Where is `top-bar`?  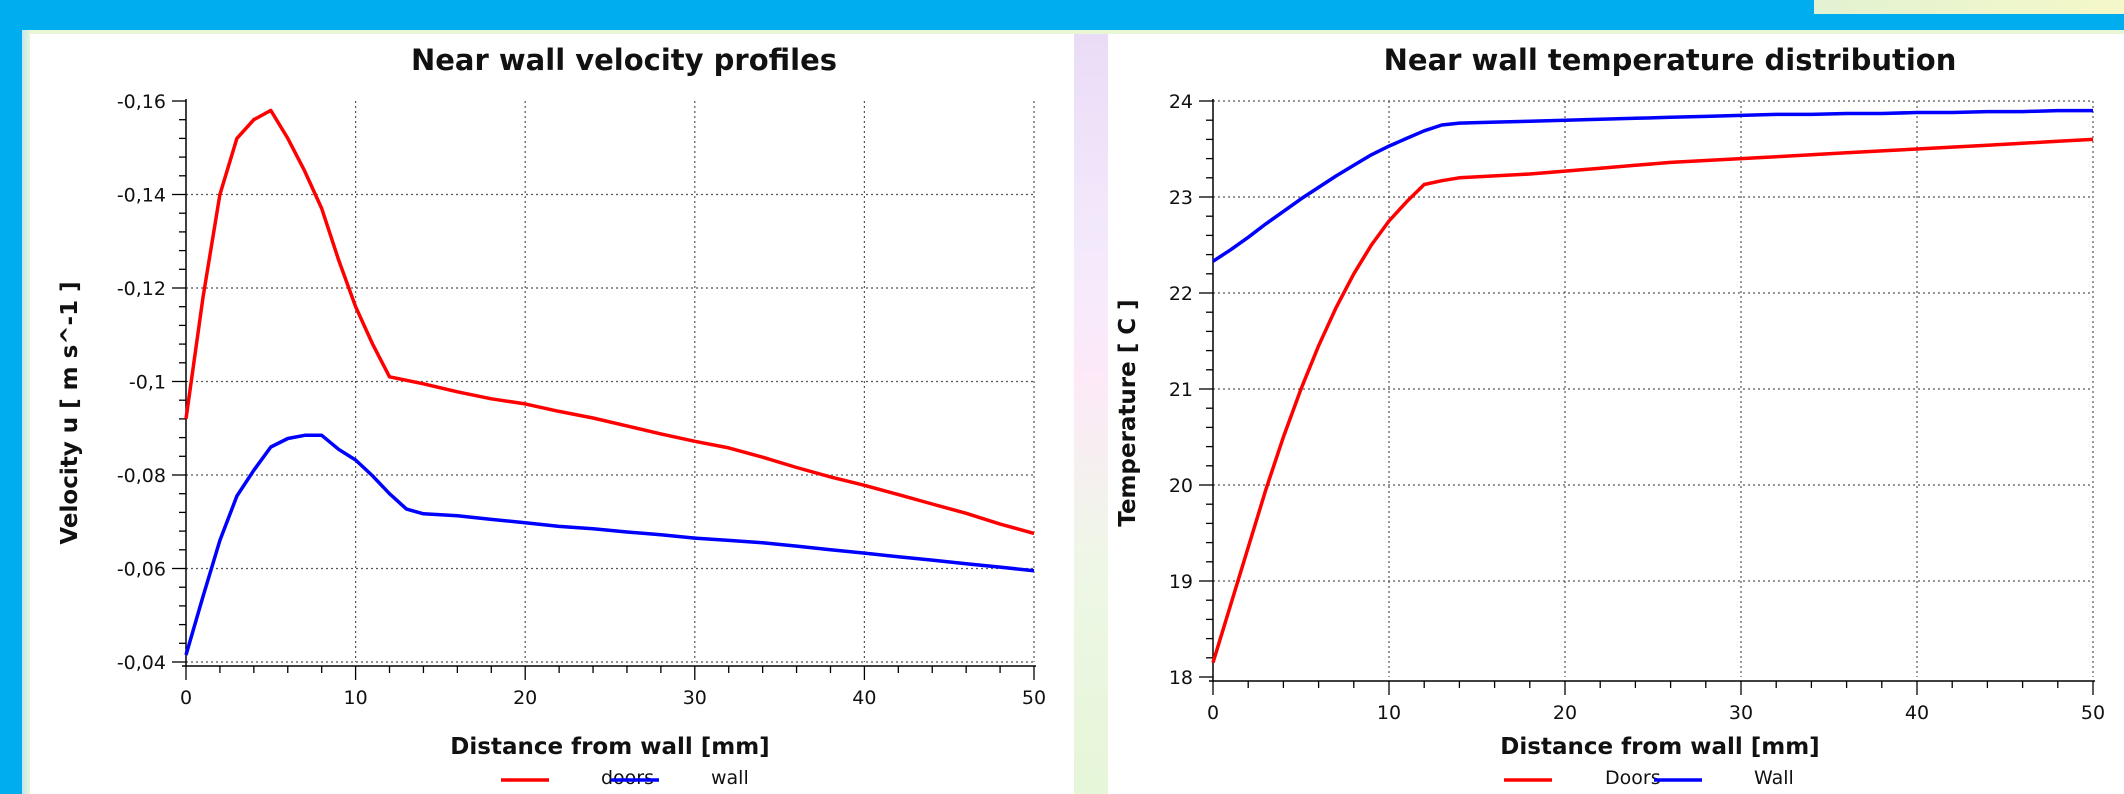 top-bar is located at coordinates (1062, 15).